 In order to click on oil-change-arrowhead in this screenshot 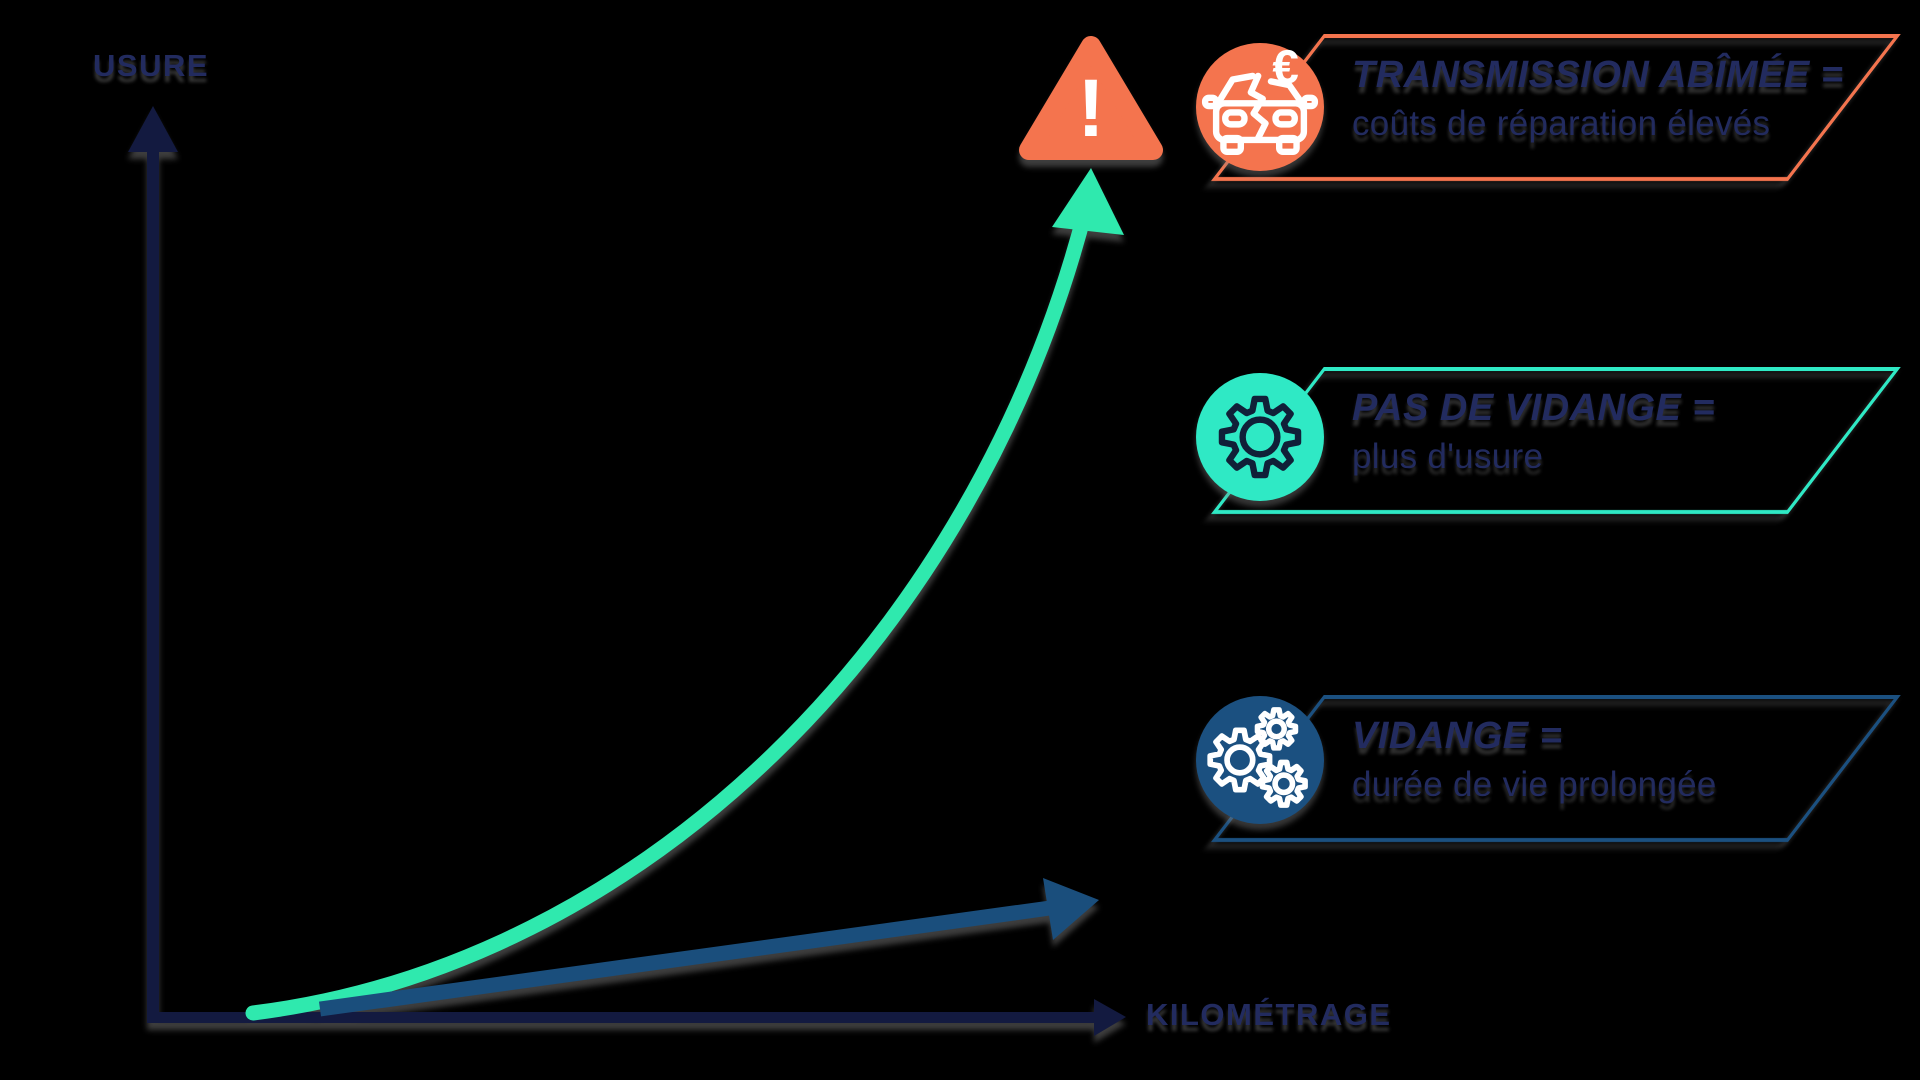, I will do `click(1071, 909)`.